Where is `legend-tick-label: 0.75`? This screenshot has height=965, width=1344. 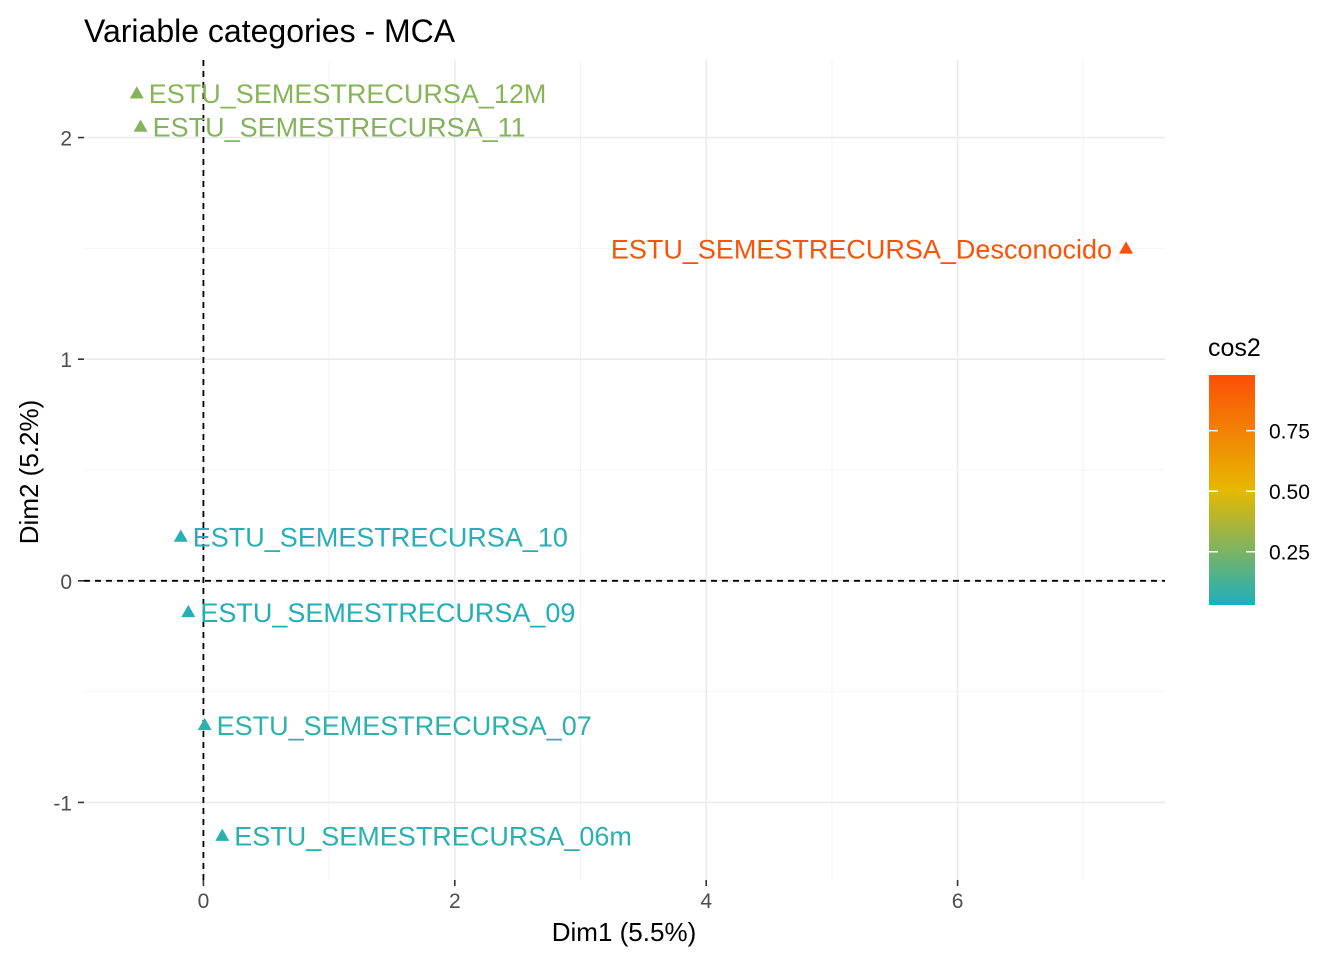 legend-tick-label: 0.75 is located at coordinates (1289, 432).